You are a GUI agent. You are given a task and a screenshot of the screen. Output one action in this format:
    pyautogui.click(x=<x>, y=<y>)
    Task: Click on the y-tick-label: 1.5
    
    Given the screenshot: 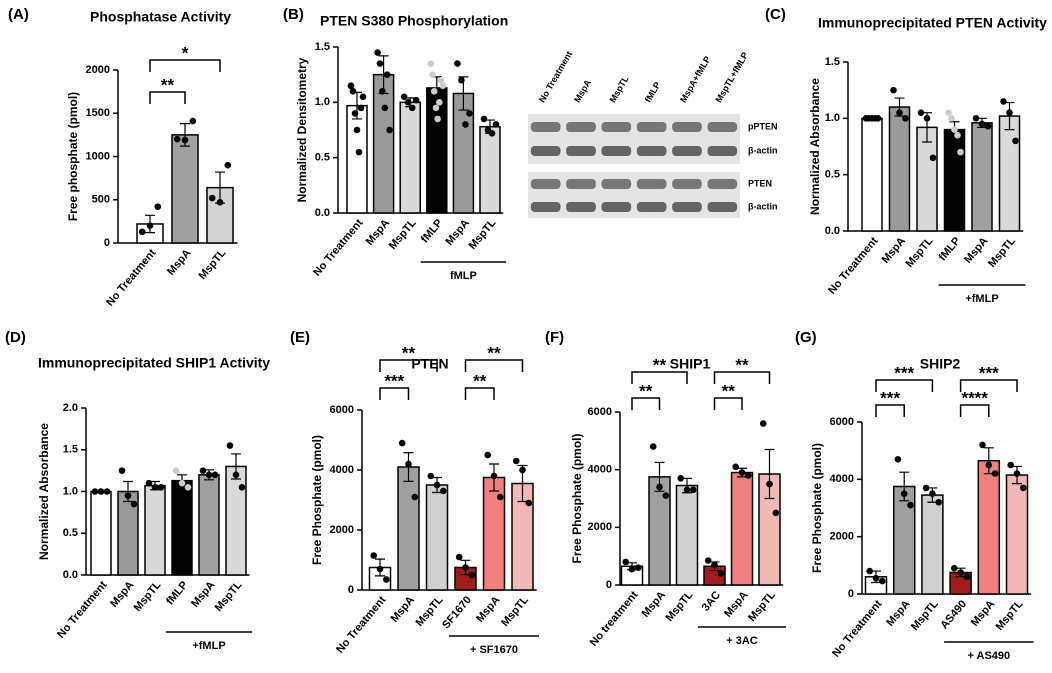 What is the action you would take?
    pyautogui.click(x=322, y=47)
    